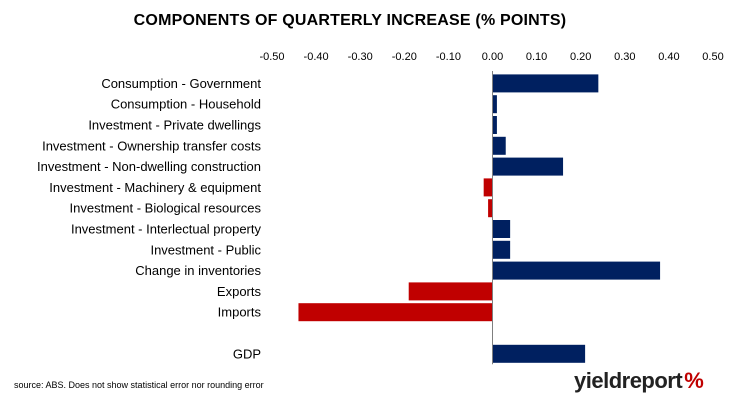  What do you see at coordinates (240, 312) in the screenshot?
I see `category-label: Imports` at bounding box center [240, 312].